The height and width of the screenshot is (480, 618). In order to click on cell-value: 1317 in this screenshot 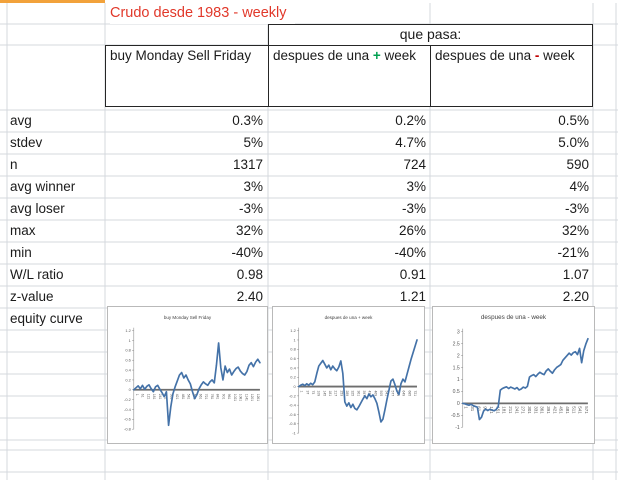, I will do `click(247, 164)`.